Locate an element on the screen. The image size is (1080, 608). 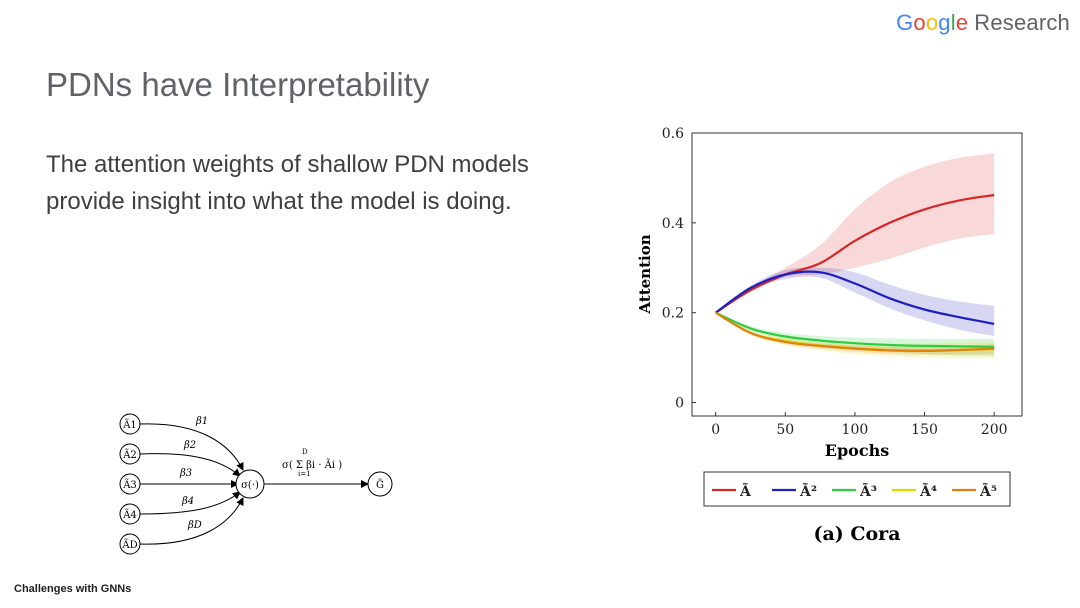
input-label-2: Ã2 is located at coordinates (129, 455).